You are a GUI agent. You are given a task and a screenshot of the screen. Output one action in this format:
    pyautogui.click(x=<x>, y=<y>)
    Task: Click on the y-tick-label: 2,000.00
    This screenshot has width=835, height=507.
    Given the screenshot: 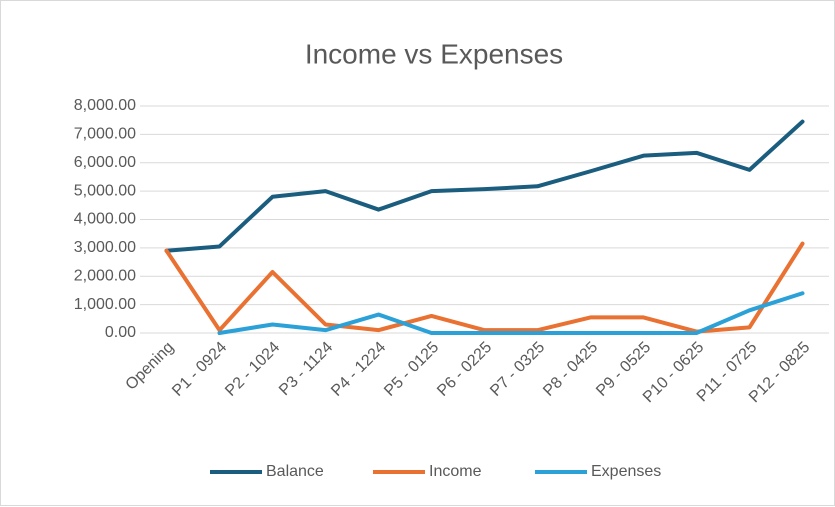 What is the action you would take?
    pyautogui.click(x=105, y=275)
    